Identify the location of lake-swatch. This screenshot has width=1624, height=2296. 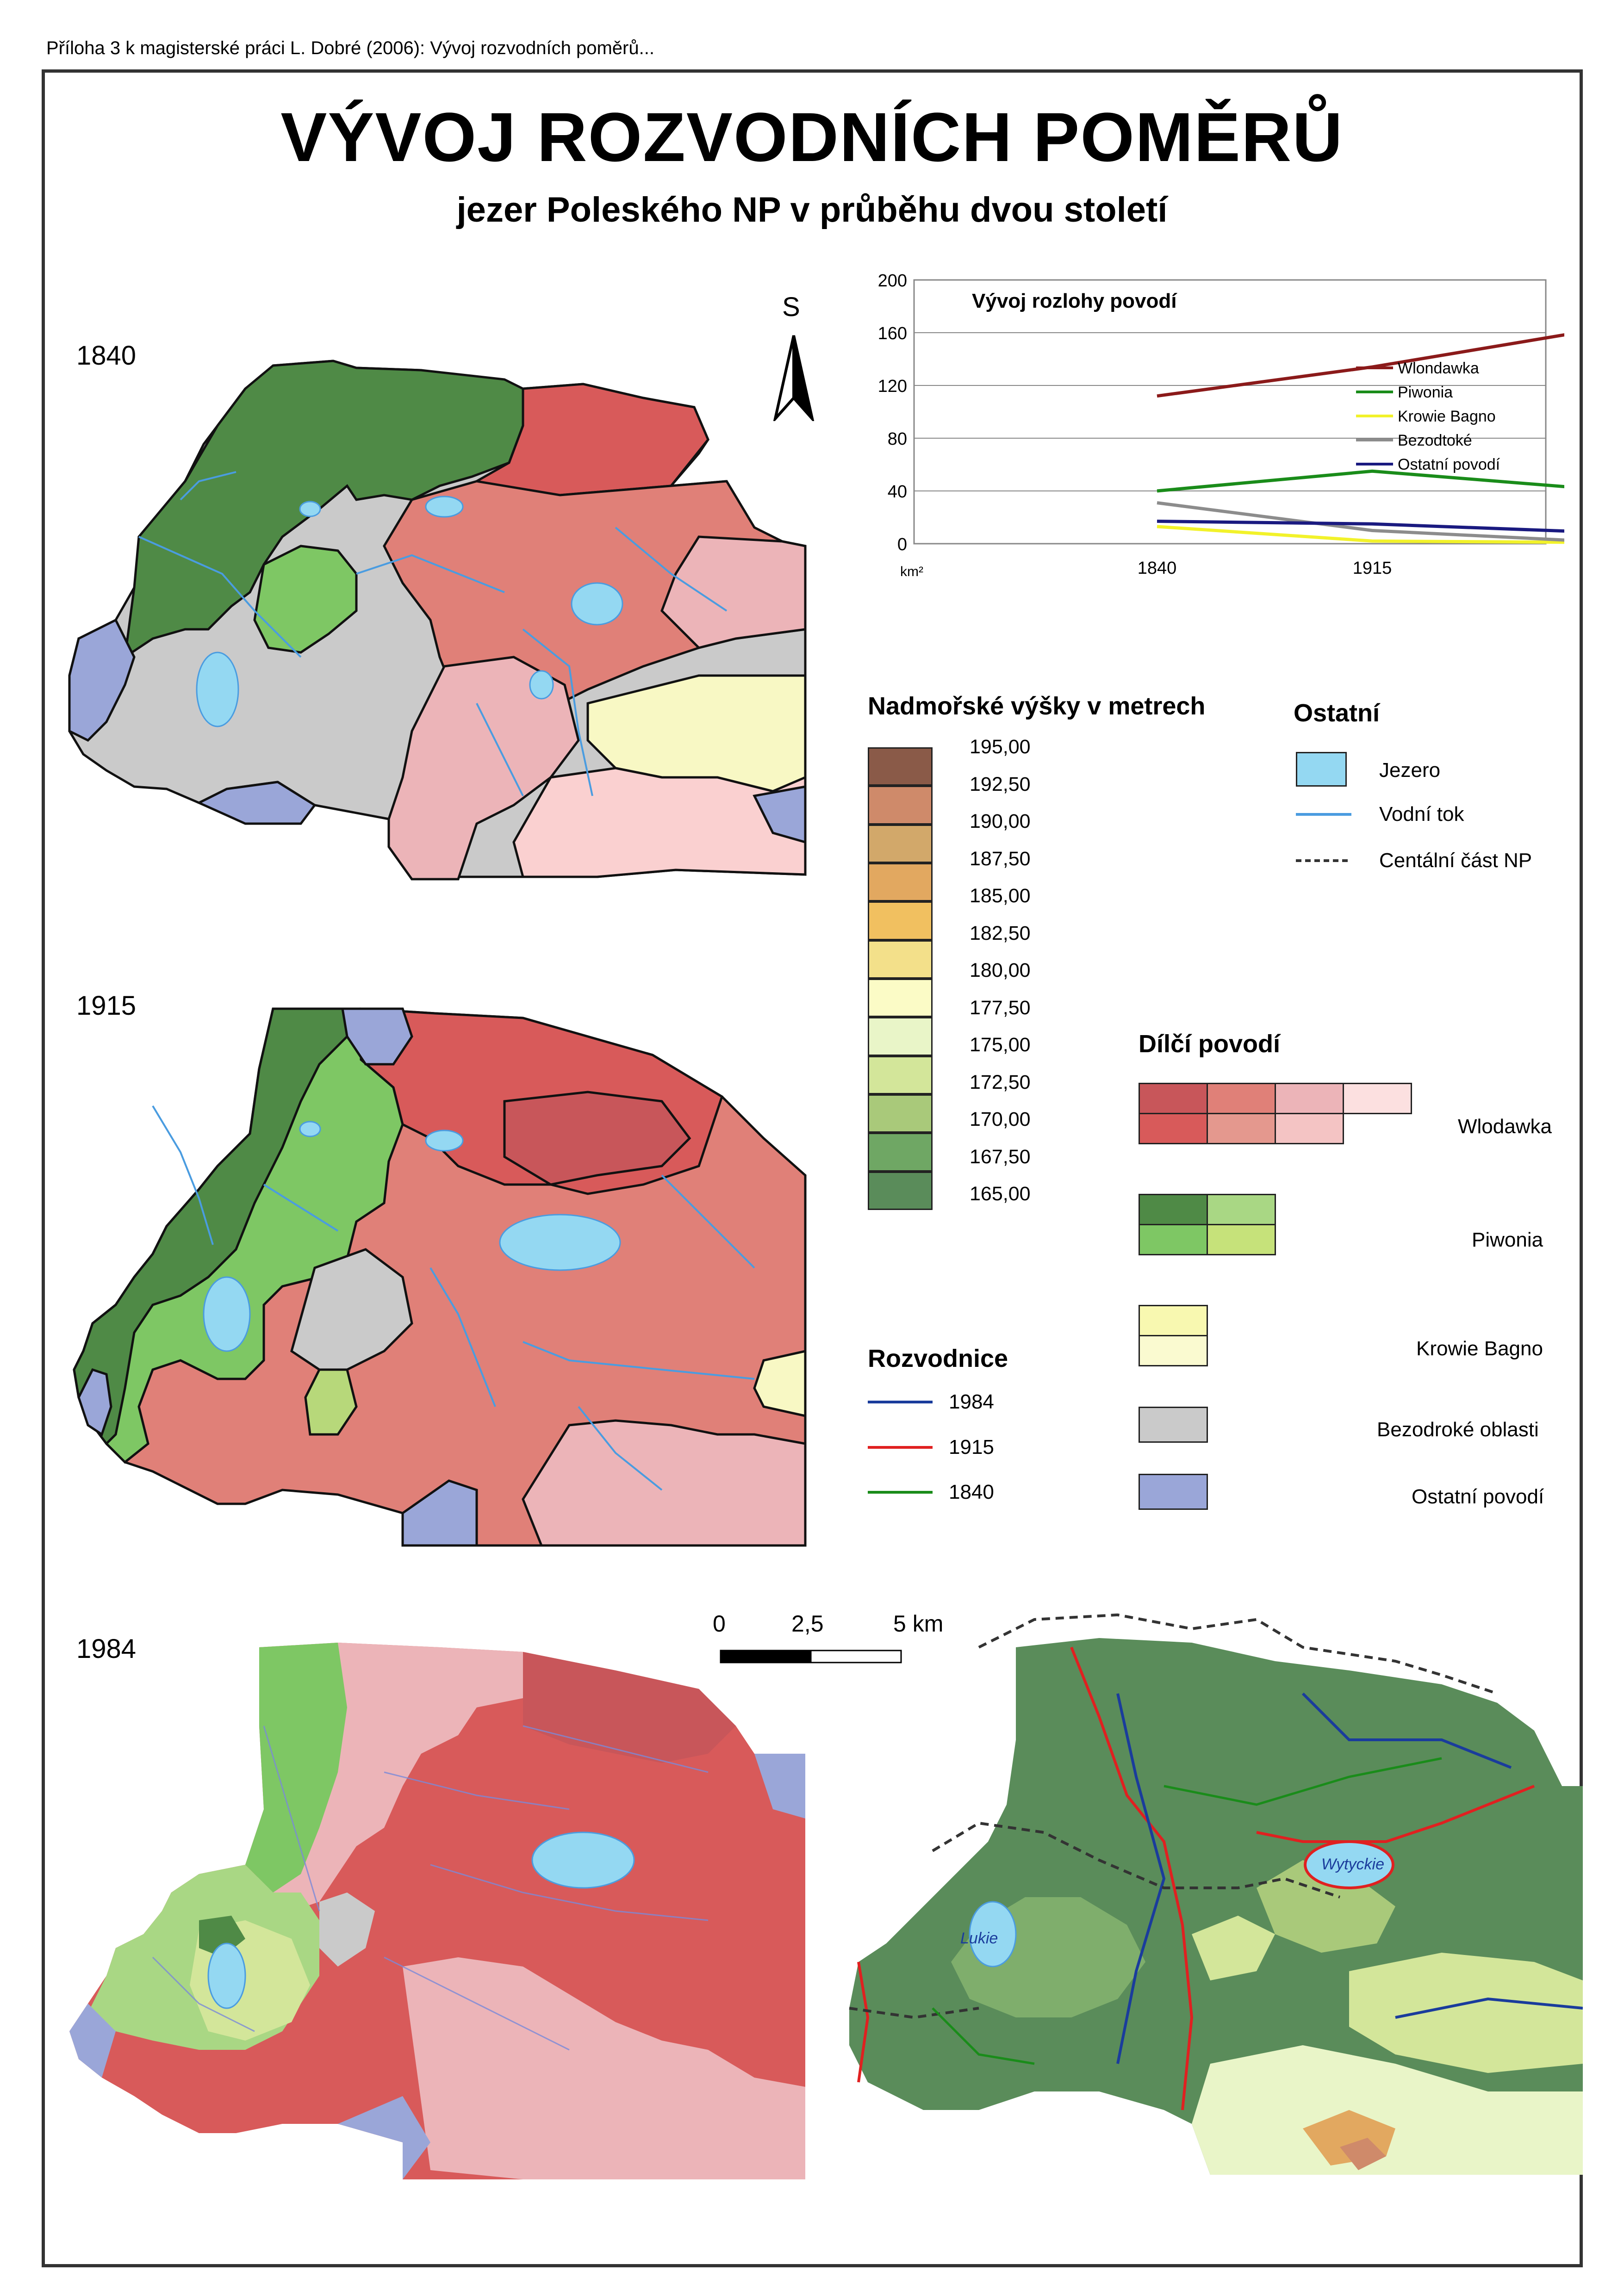
(1321, 770).